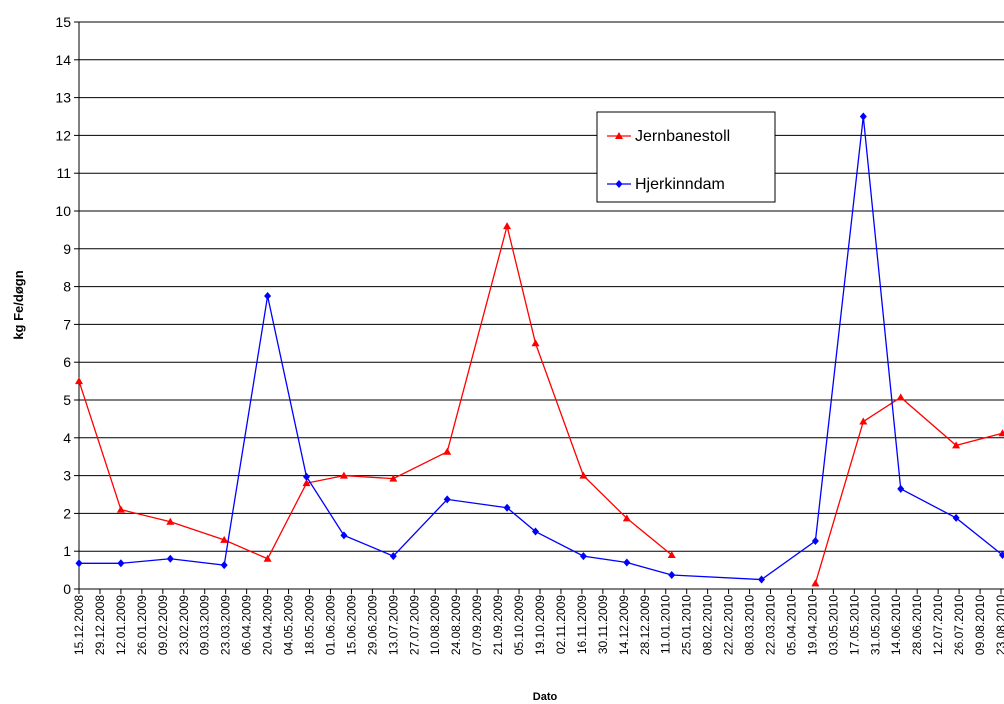  I want to click on y-axis-label: kg Fe/døgn, so click(18, 304).